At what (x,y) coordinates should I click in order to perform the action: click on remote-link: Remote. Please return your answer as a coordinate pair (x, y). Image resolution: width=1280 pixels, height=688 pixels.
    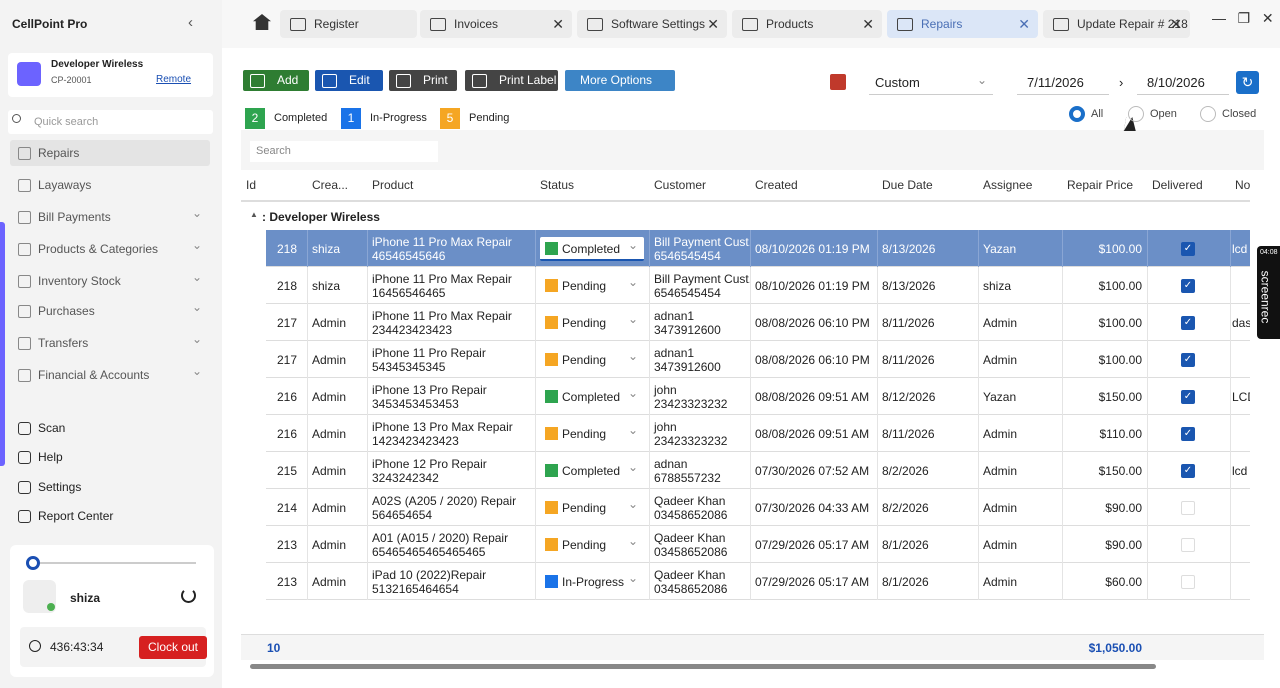
    Looking at the image, I should click on (174, 79).